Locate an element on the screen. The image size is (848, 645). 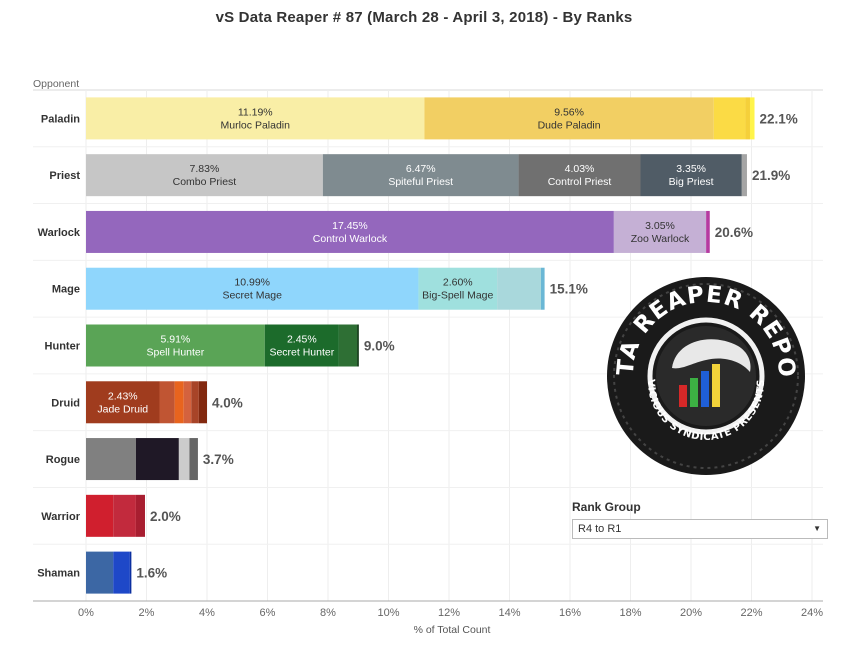
chevron-down-icon: ▼ is located at coordinates (817, 528).